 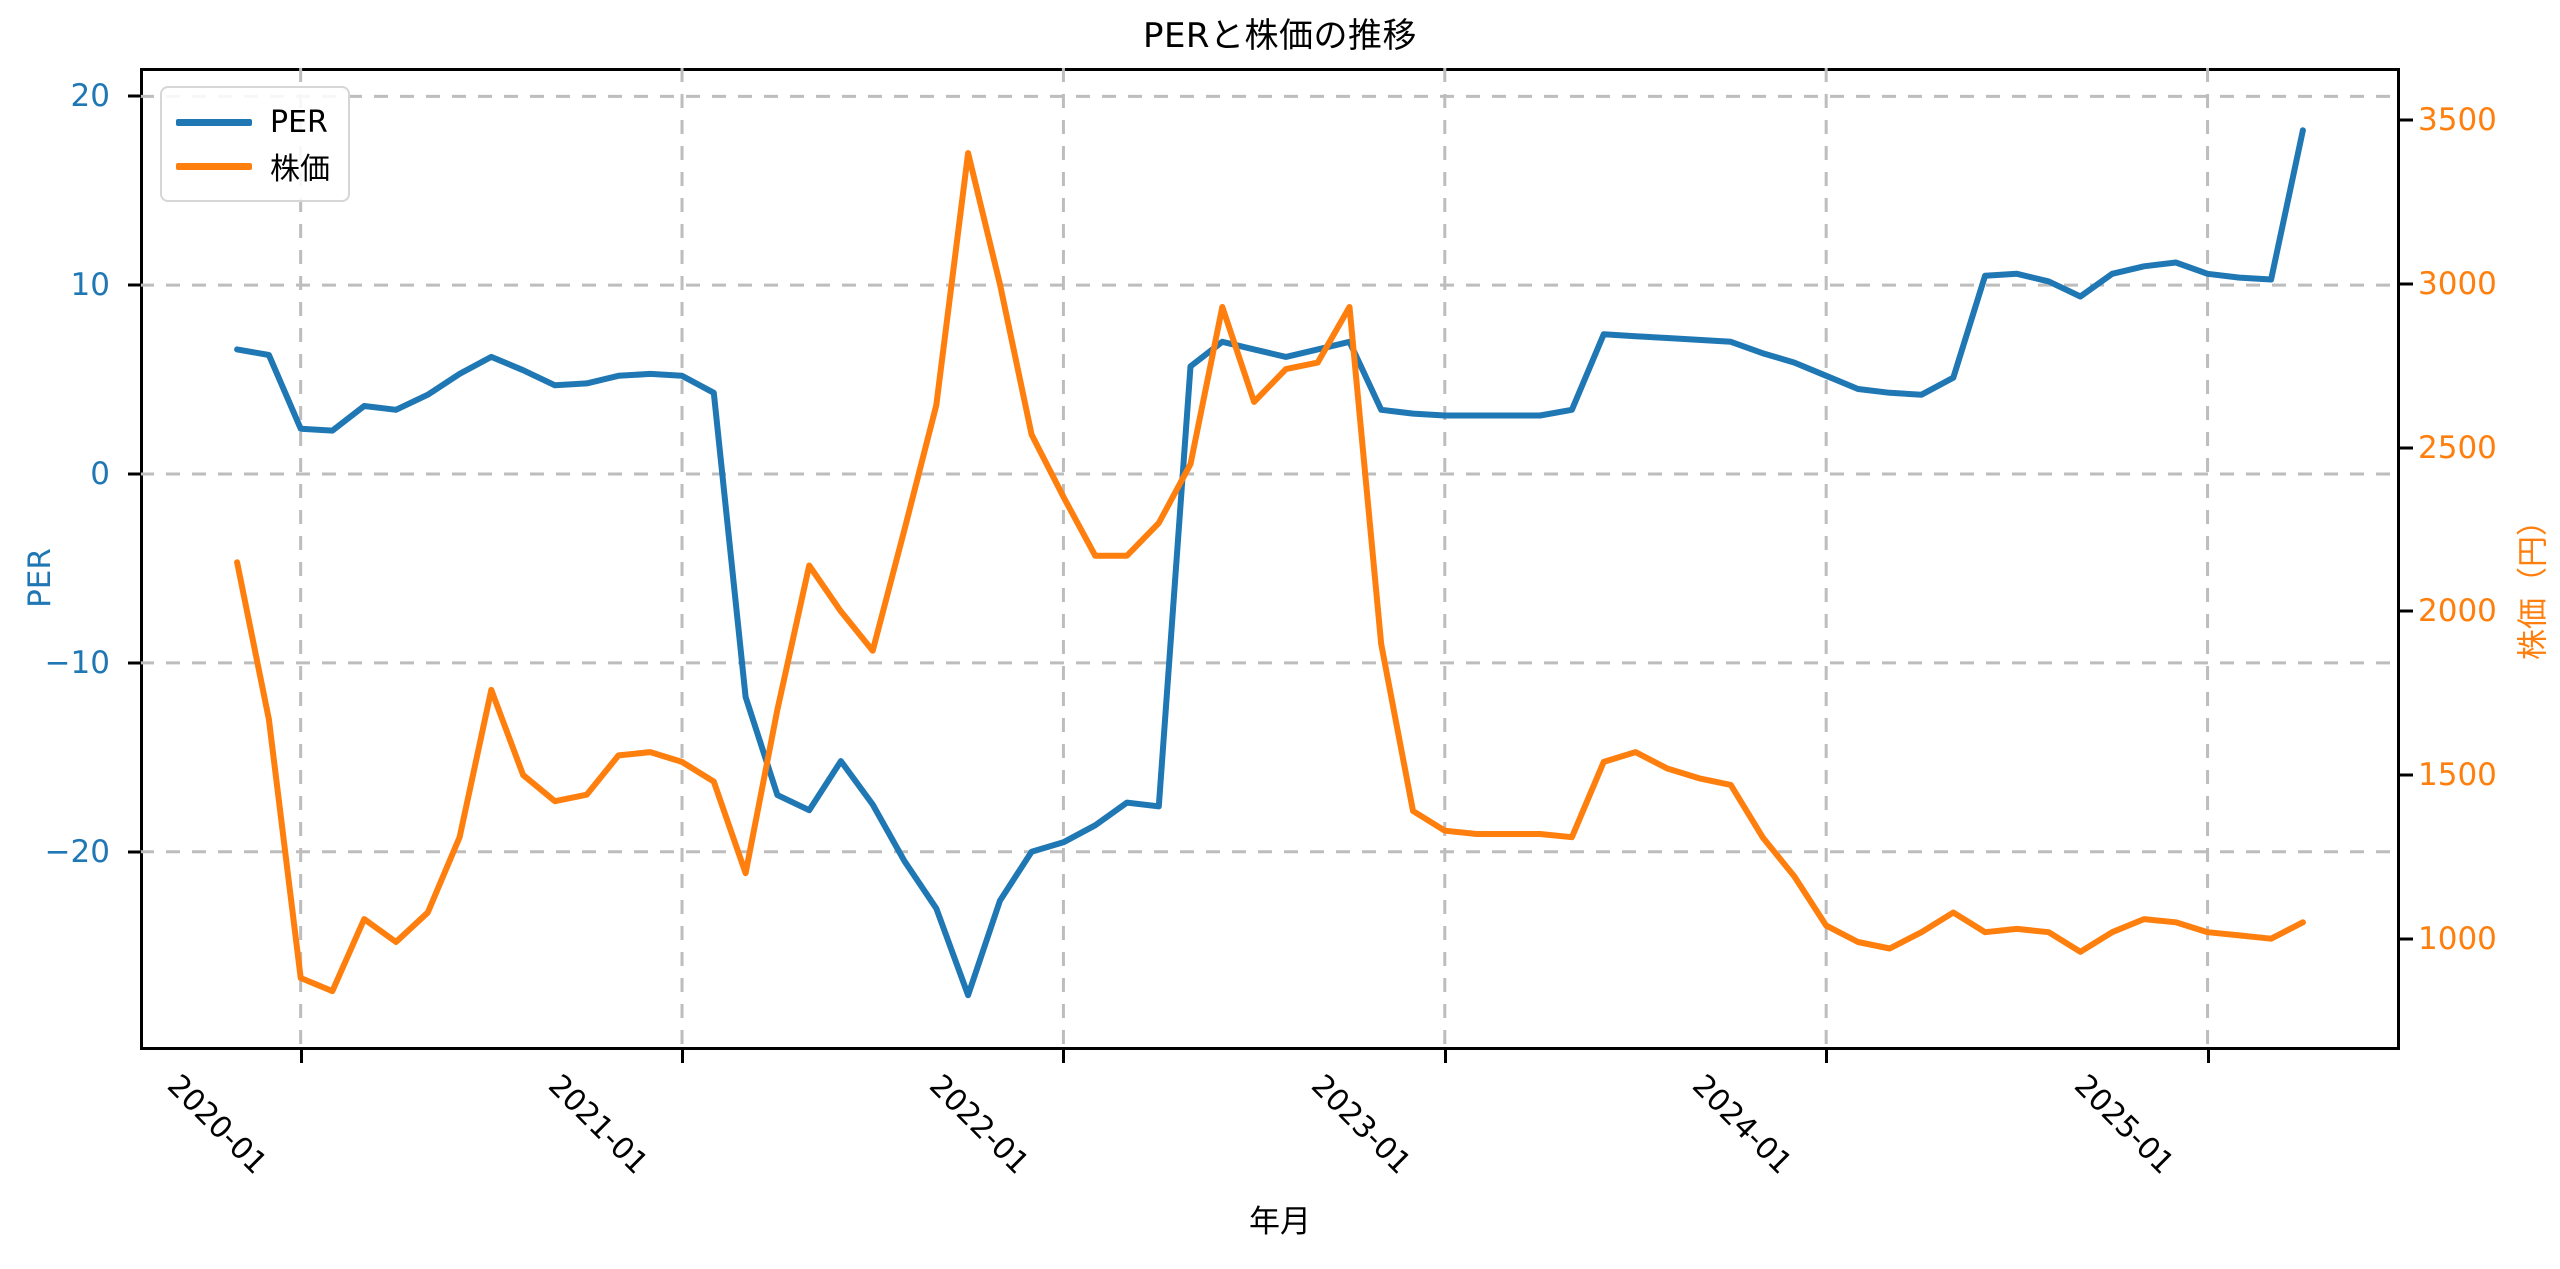 I want to click on y-tick-label-left: −20, so click(x=77, y=851).